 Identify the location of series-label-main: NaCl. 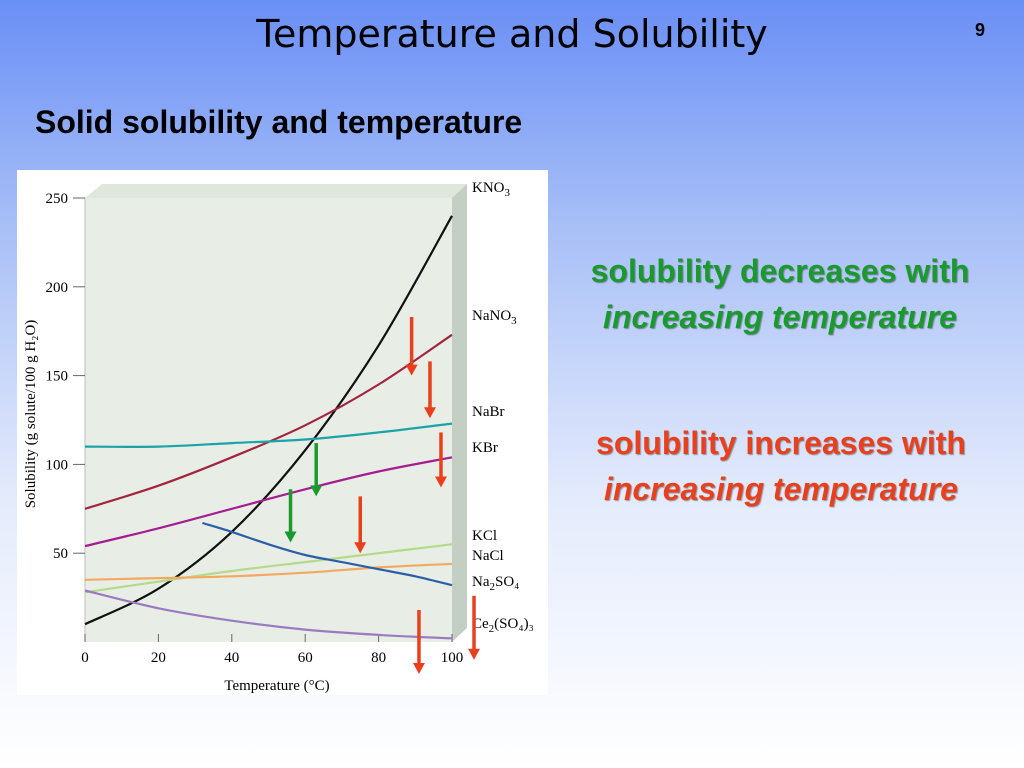
(488, 556).